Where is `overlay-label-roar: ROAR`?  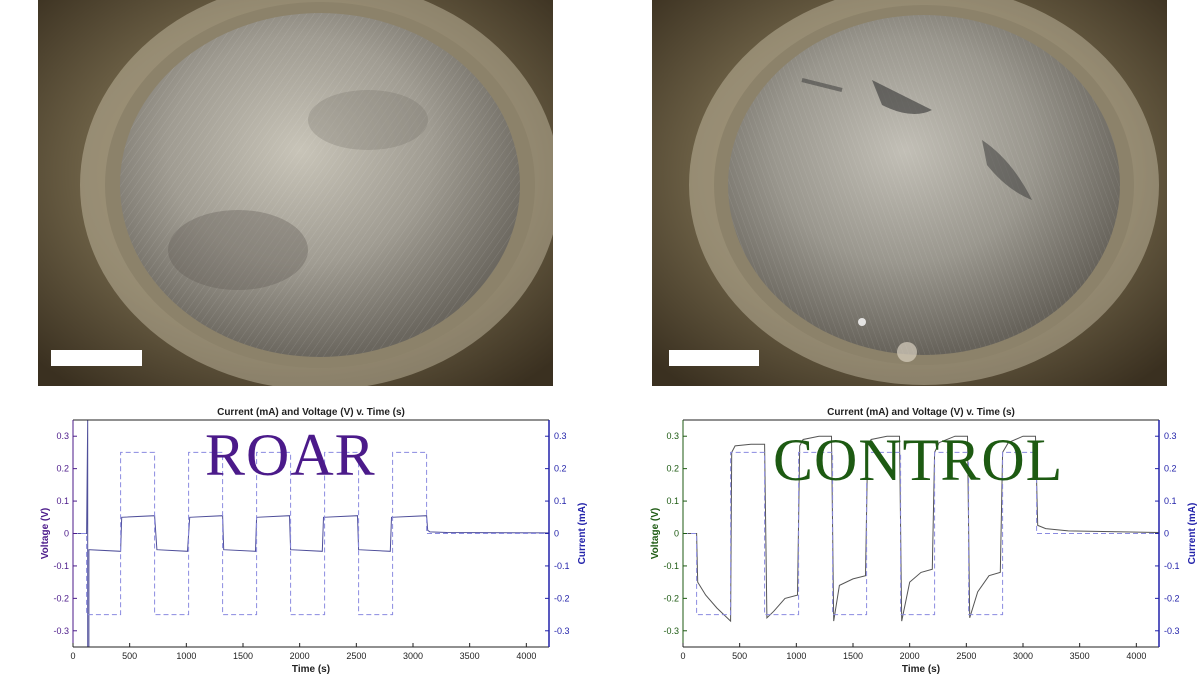
overlay-label-roar: ROAR is located at coordinates (290, 455).